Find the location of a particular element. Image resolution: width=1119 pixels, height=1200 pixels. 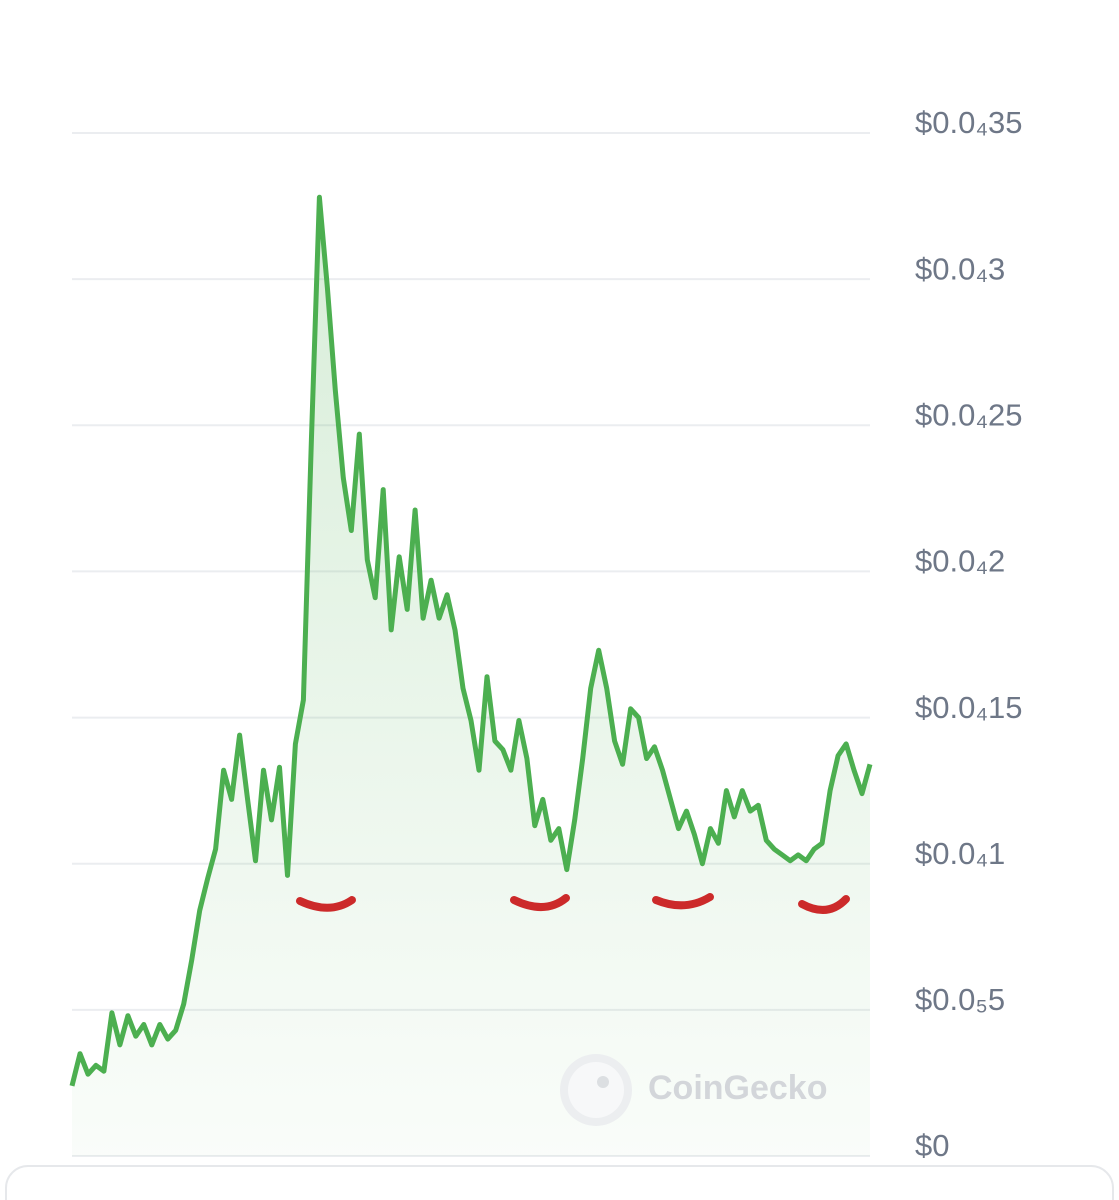

y-tick-label: $0.0₄3 is located at coordinates (960, 268).